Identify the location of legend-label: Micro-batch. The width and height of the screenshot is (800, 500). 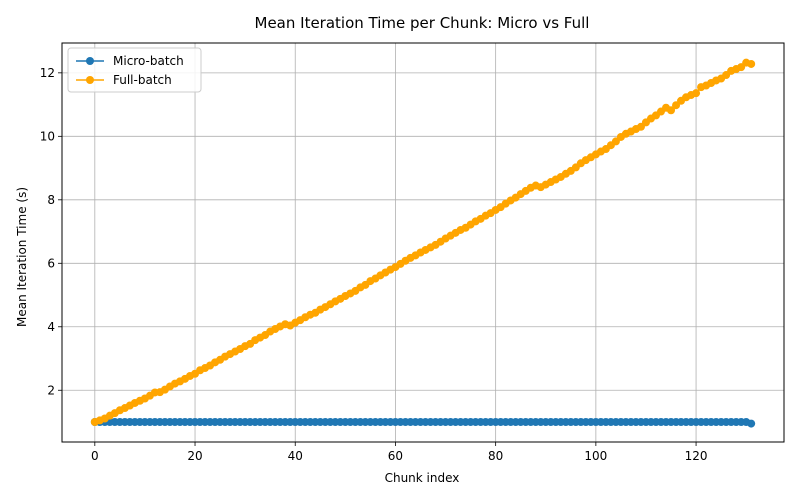
(148, 61).